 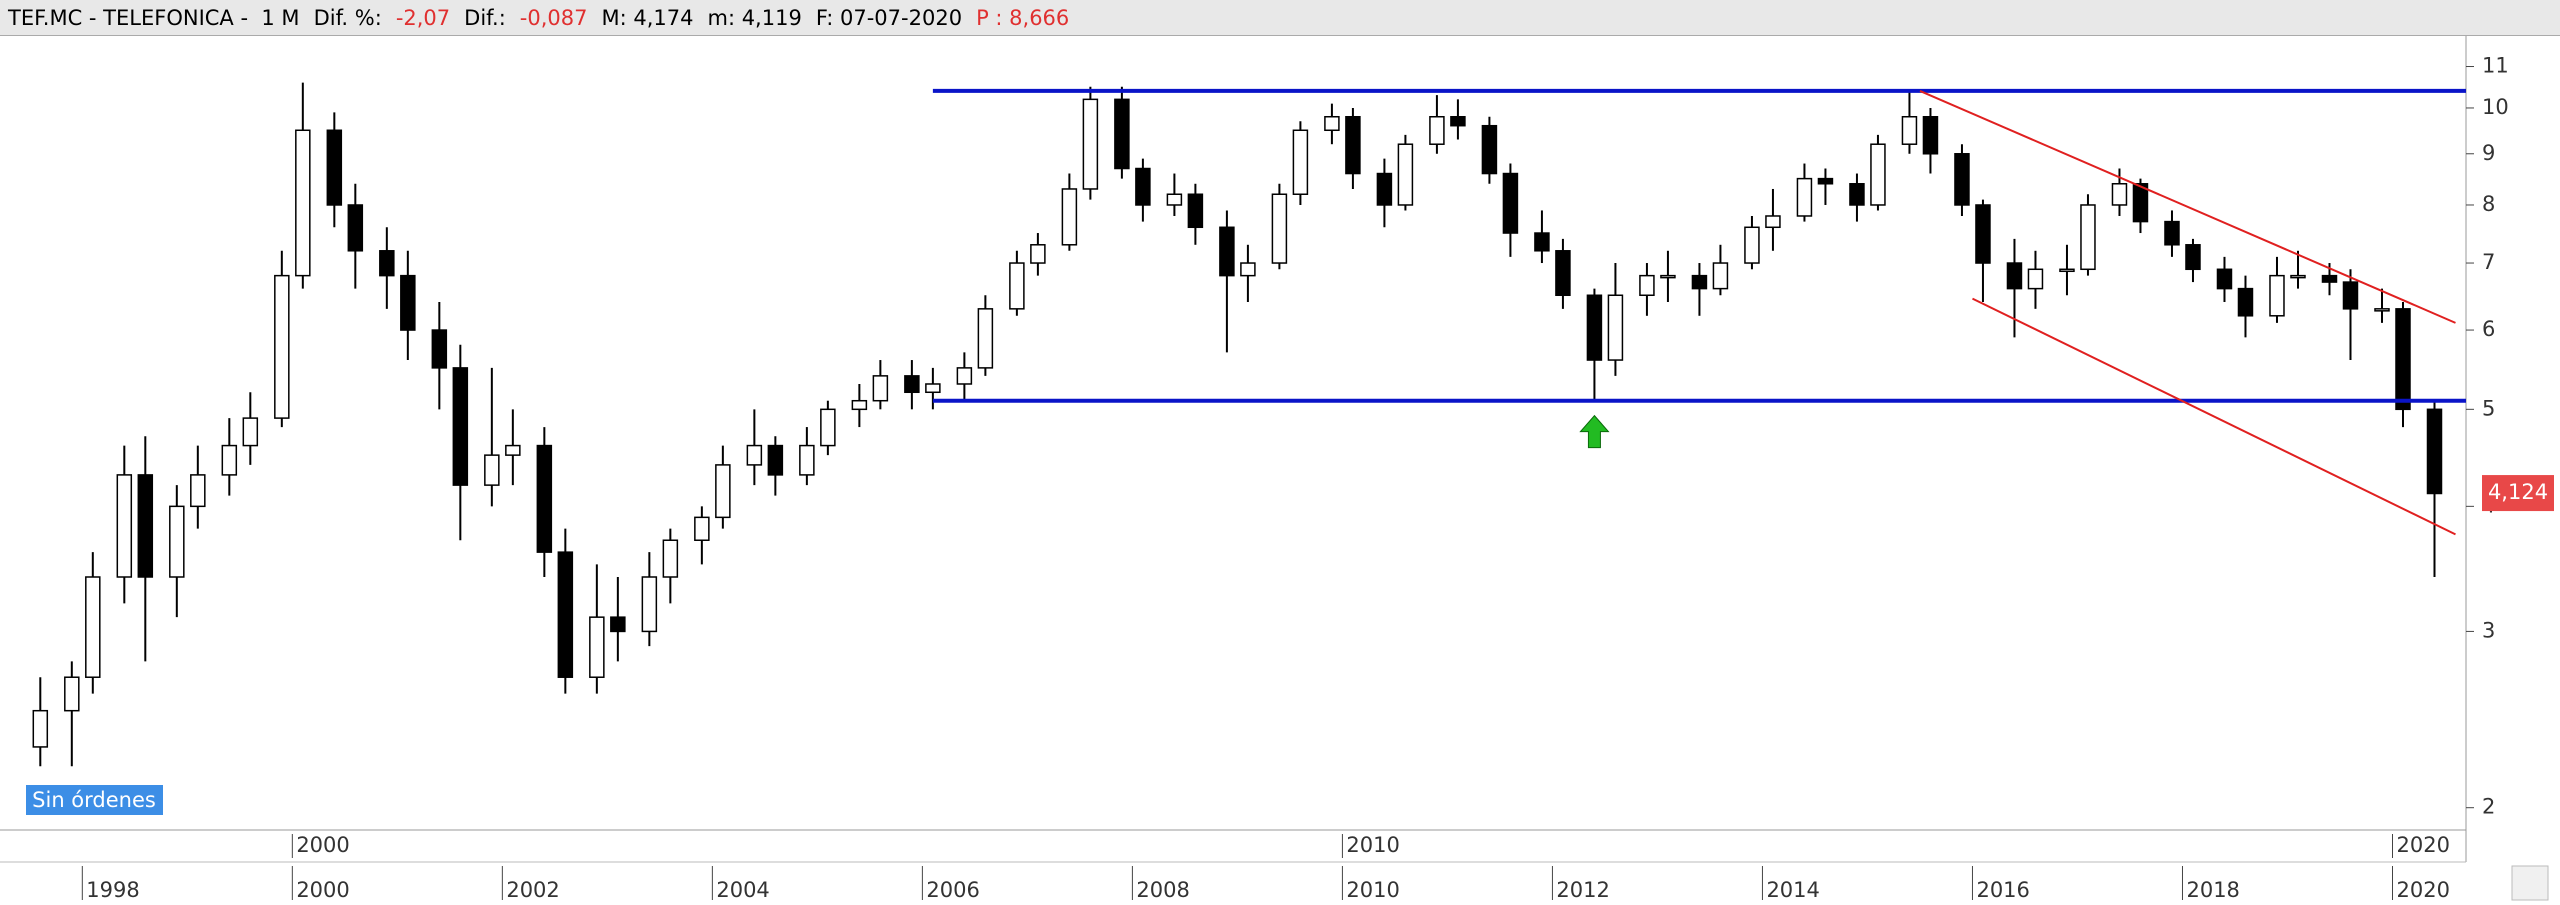 I want to click on x-major-tick-label: 2010, so click(x=1372, y=845).